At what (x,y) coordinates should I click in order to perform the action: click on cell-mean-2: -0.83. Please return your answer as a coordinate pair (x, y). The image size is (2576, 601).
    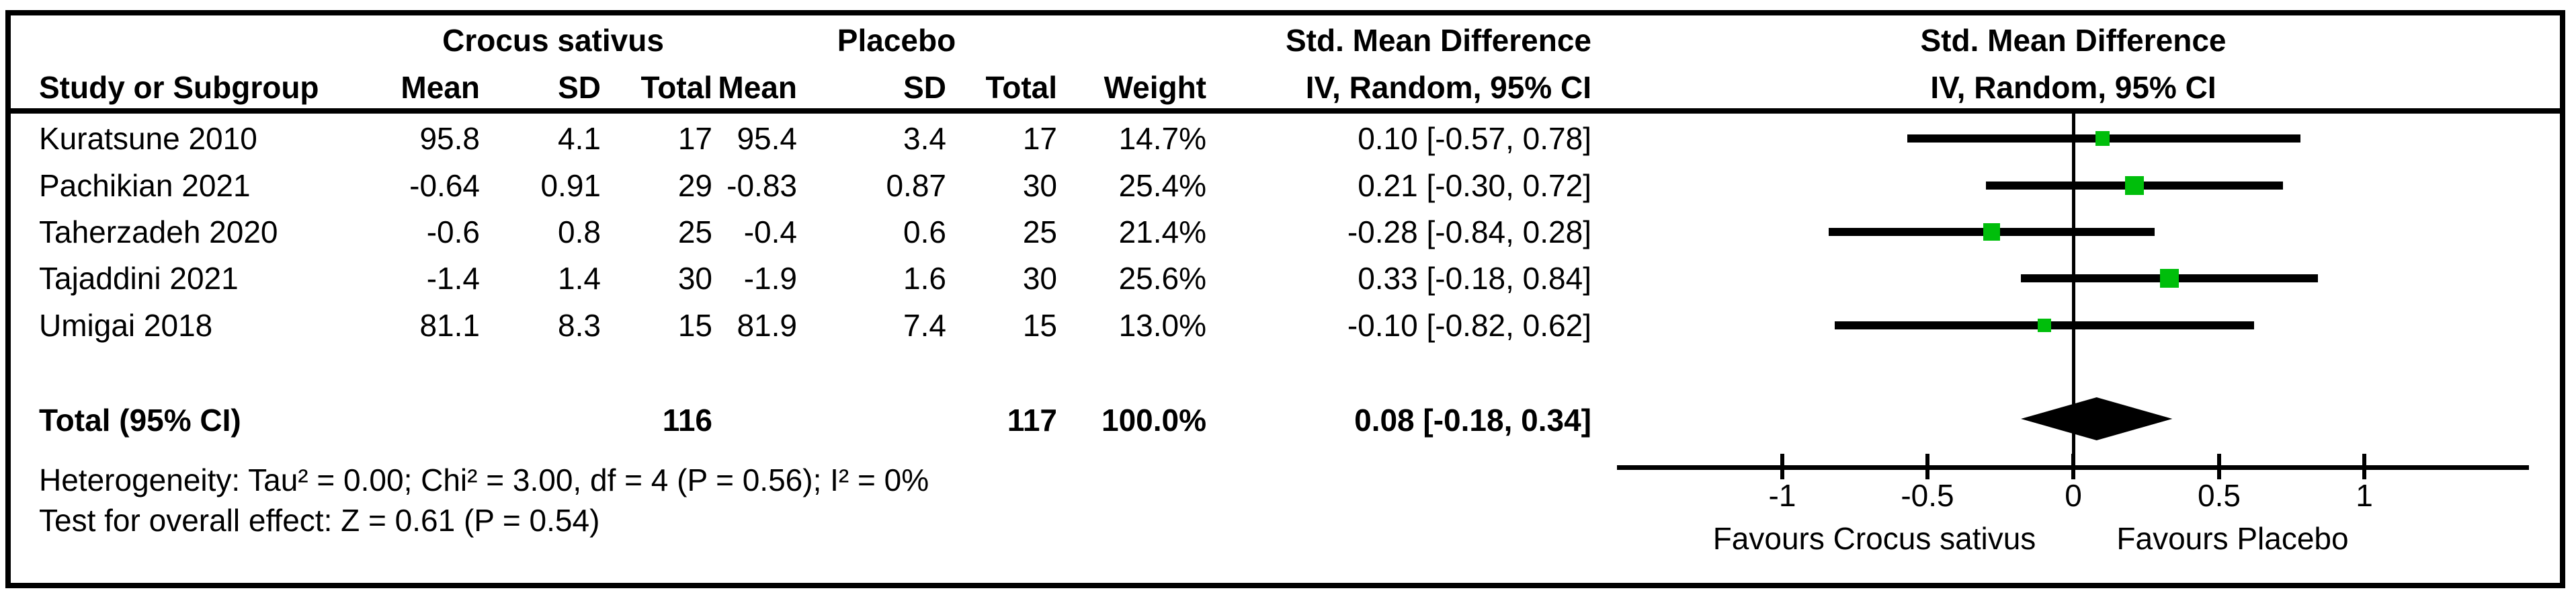
    Looking at the image, I should click on (761, 185).